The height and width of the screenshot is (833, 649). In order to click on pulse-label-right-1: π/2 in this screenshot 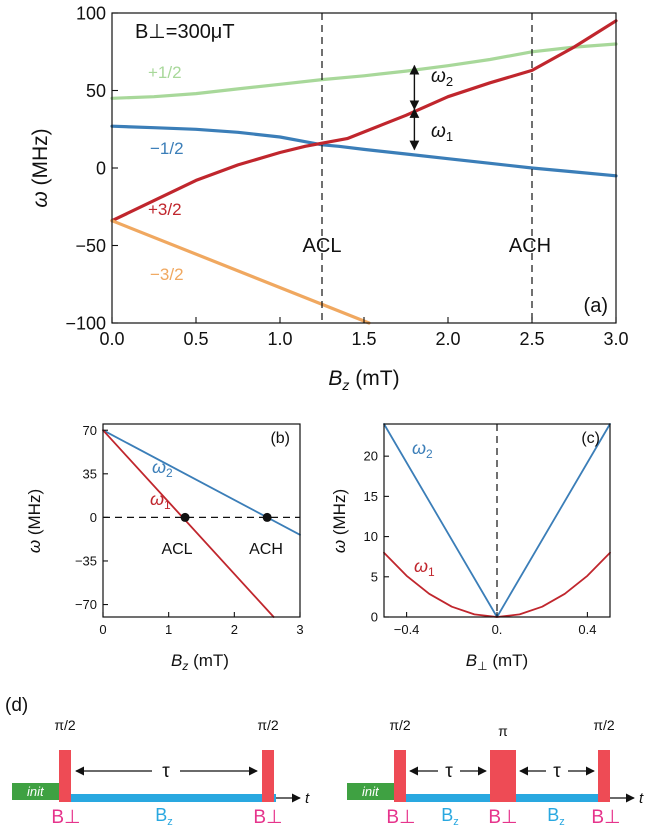, I will do `click(400, 725)`.